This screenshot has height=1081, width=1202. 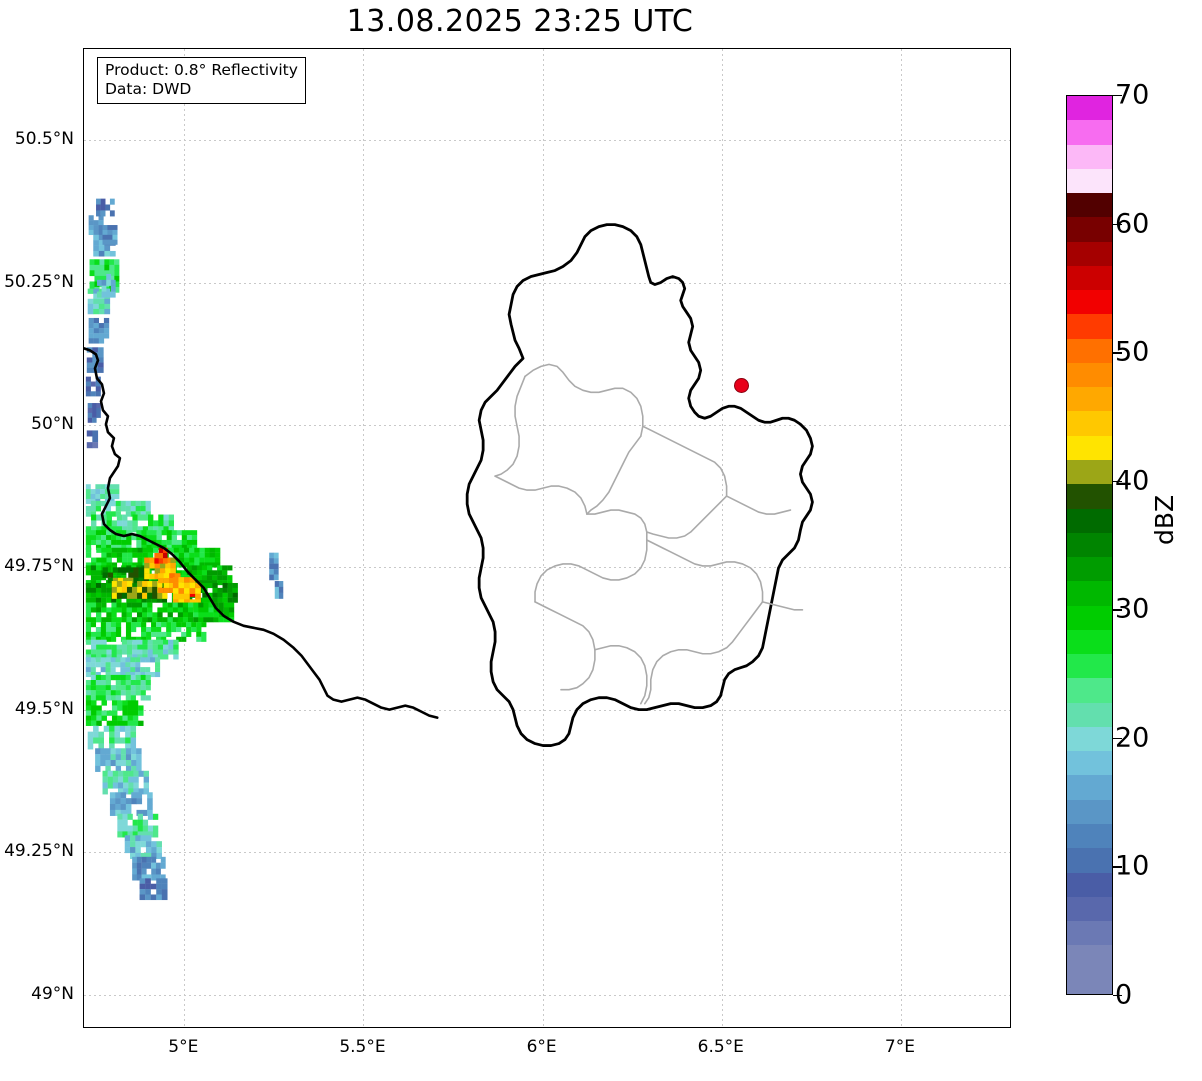 What do you see at coordinates (722, 538) in the screenshot?
I see `grid-line-vertical` at bounding box center [722, 538].